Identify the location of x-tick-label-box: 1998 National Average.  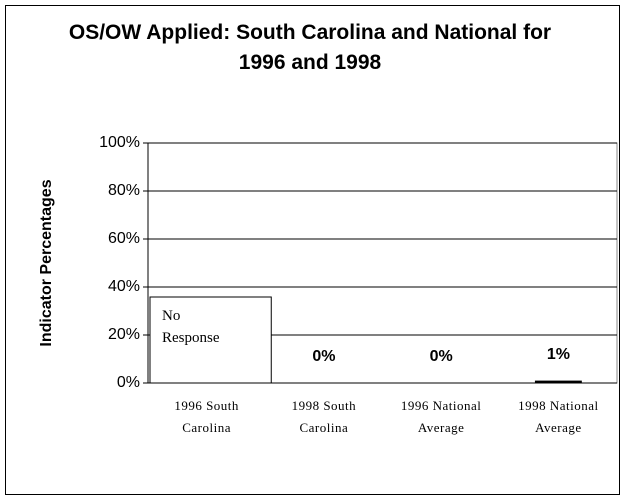
(558, 416).